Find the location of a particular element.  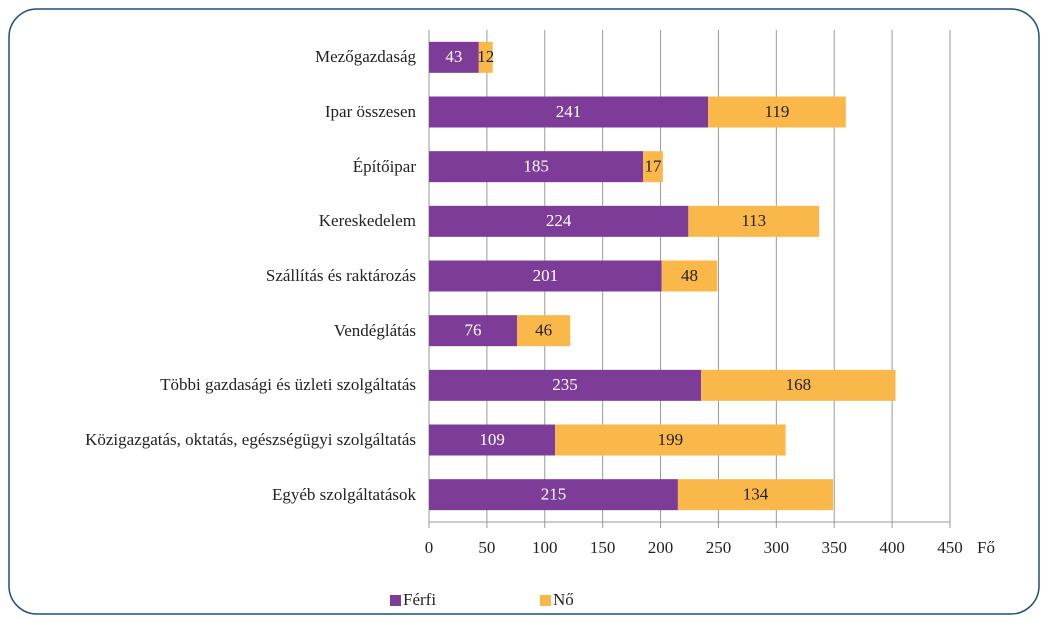

data-label: 119 is located at coordinates (776, 111).